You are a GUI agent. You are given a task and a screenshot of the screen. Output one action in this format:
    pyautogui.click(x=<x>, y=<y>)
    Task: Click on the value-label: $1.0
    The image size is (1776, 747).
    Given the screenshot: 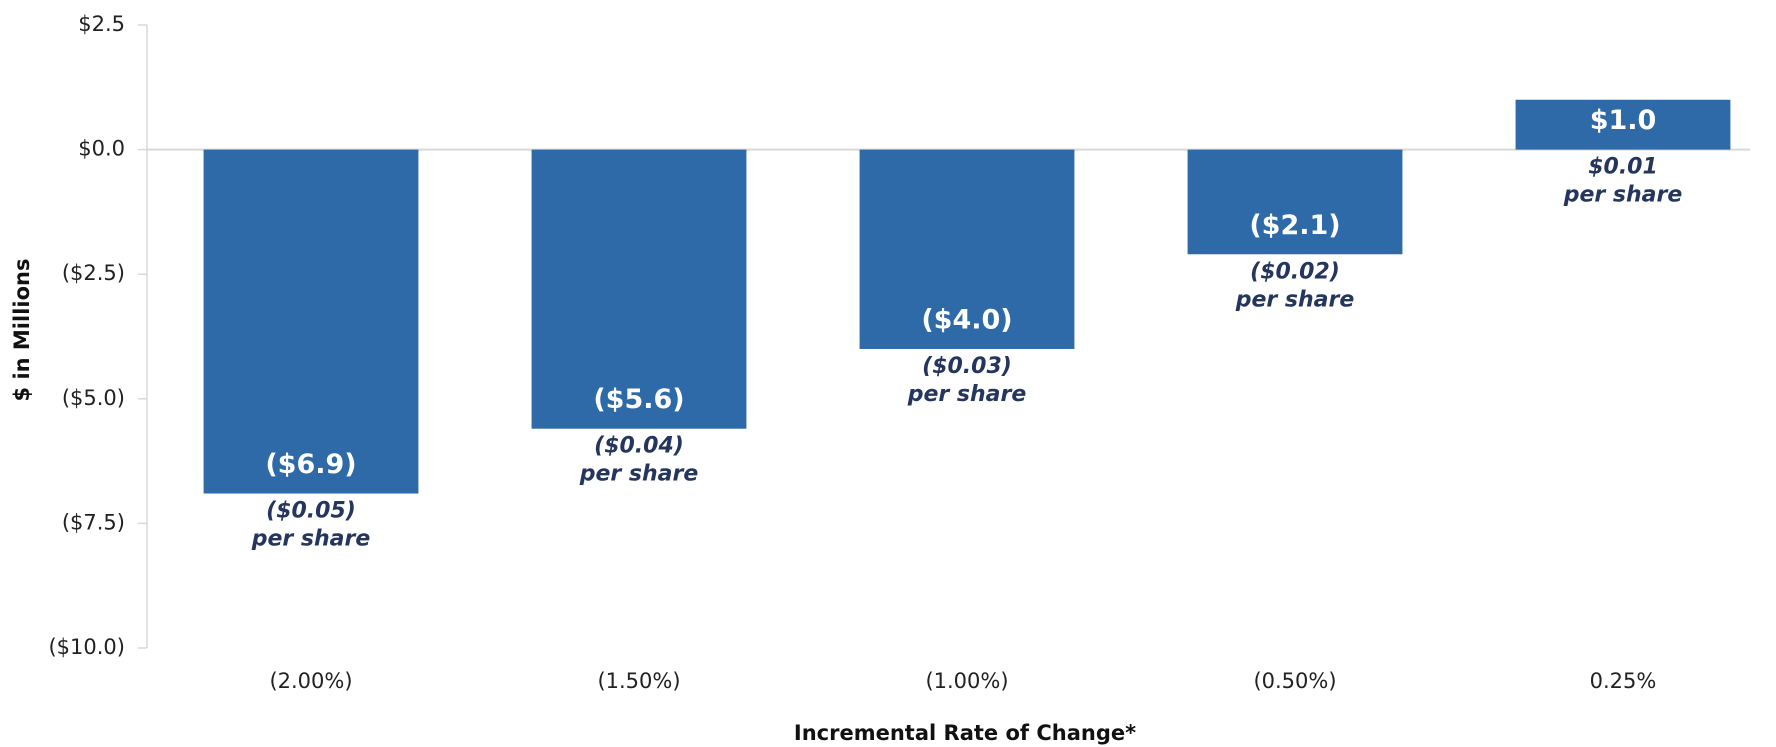 What is the action you would take?
    pyautogui.click(x=1623, y=120)
    